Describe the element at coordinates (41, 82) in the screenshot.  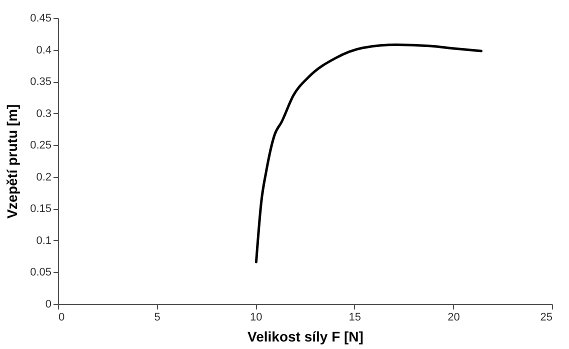
I see `y-tick-label: 0.35` at that location.